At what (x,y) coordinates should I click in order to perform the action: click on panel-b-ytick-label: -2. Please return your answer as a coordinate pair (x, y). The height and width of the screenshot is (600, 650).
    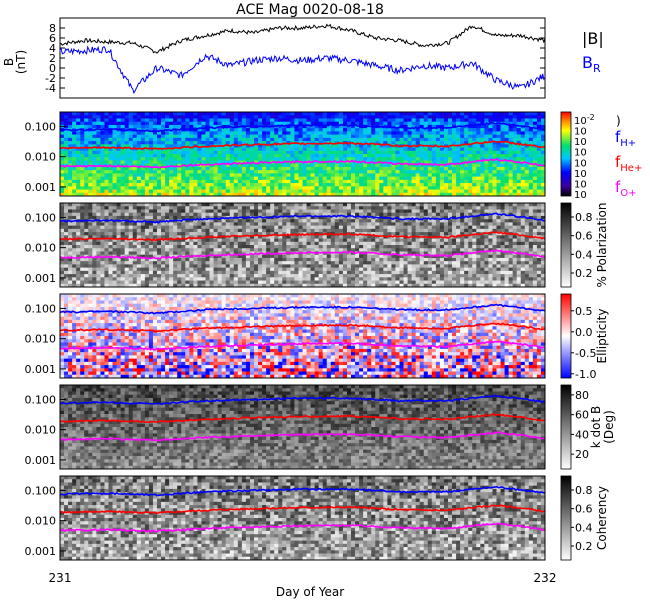
    Looking at the image, I should click on (50, 78).